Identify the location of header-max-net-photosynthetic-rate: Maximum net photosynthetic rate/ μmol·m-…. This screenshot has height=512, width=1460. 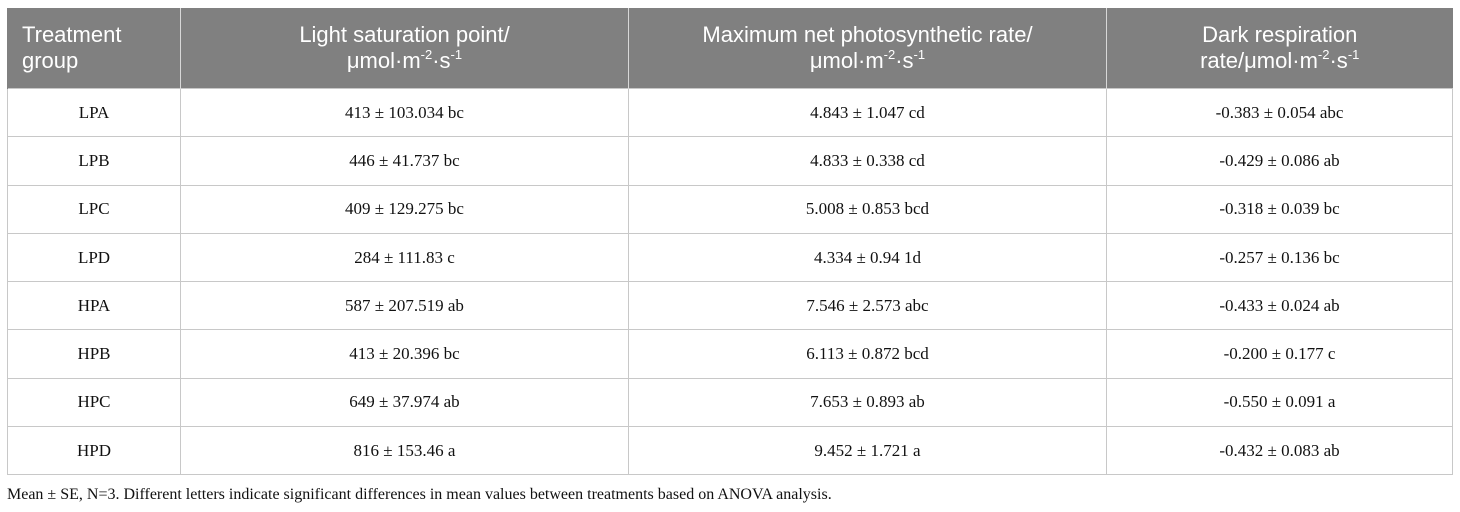
(867, 48).